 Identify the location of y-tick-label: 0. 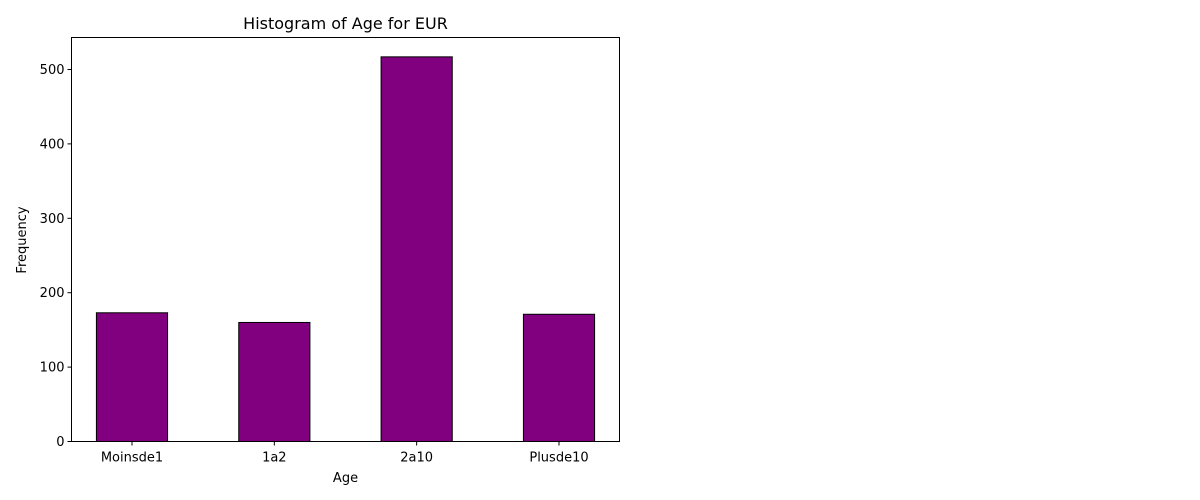
(60, 442).